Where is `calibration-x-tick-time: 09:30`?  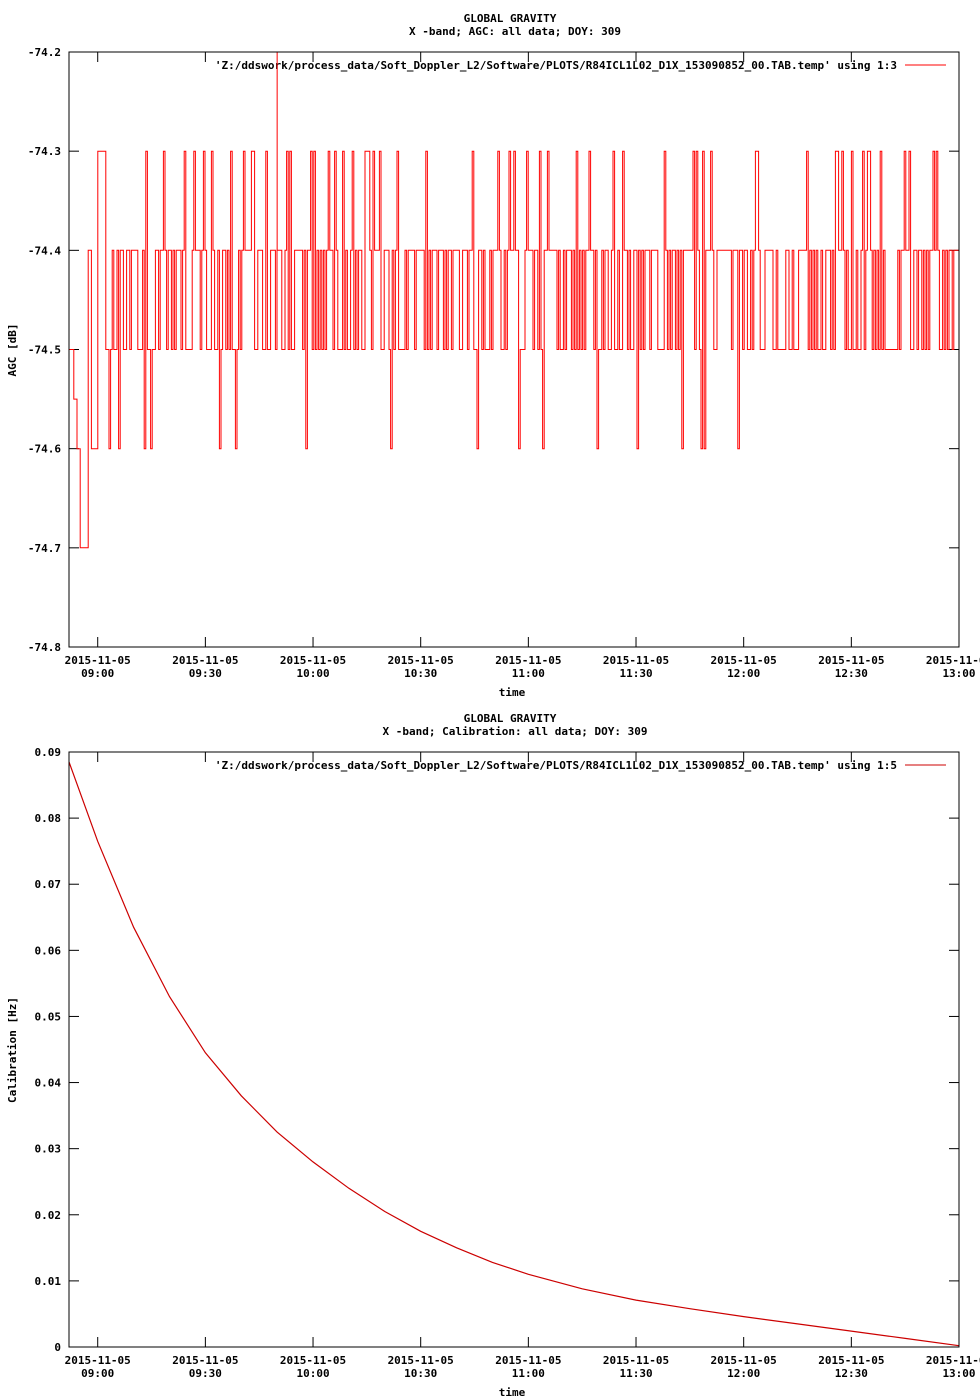 calibration-x-tick-time: 09:30 is located at coordinates (205, 1373).